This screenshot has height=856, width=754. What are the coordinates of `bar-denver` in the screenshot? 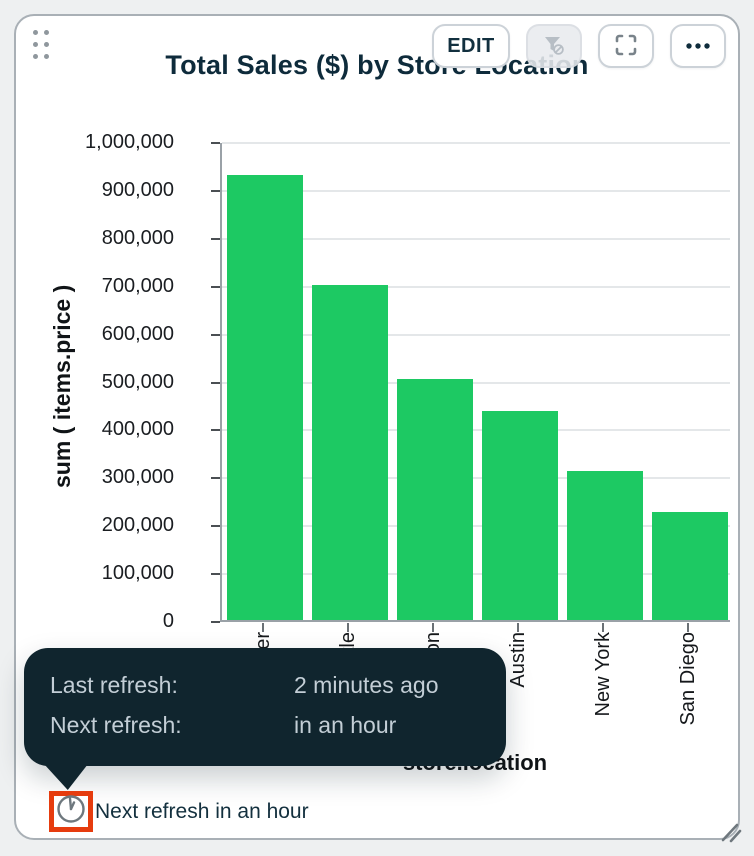 It's located at (264, 397).